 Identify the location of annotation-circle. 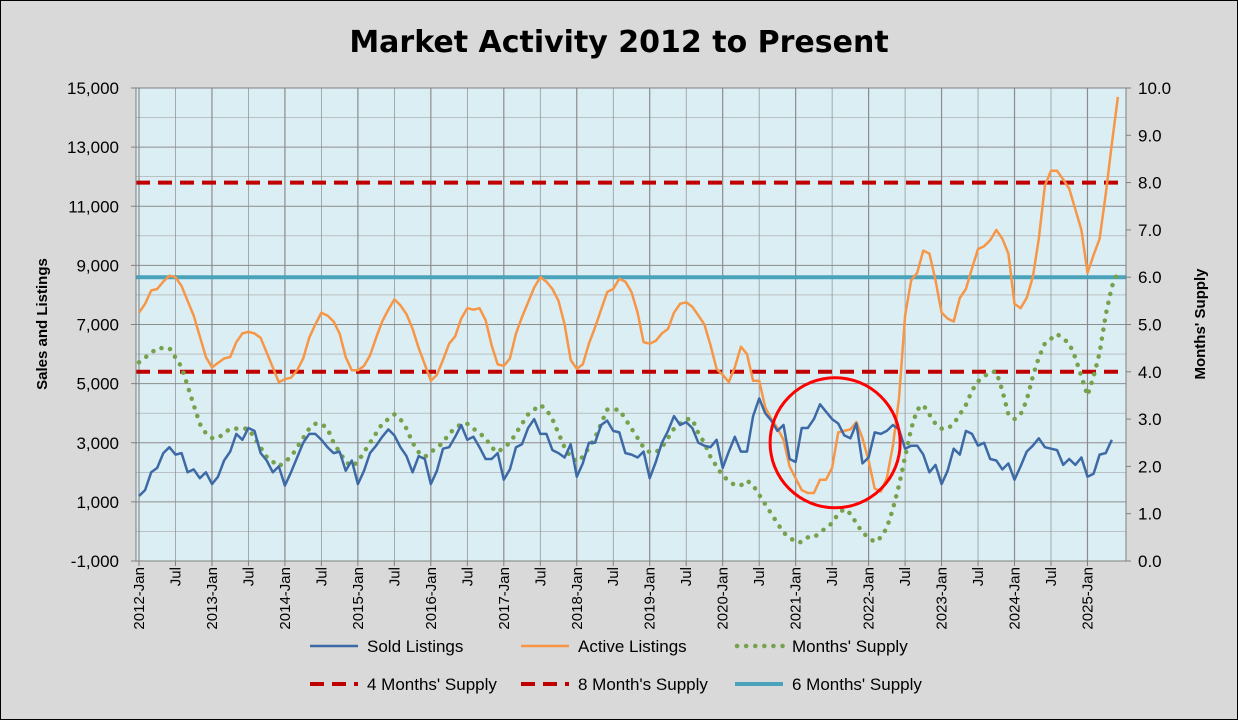
(835, 443).